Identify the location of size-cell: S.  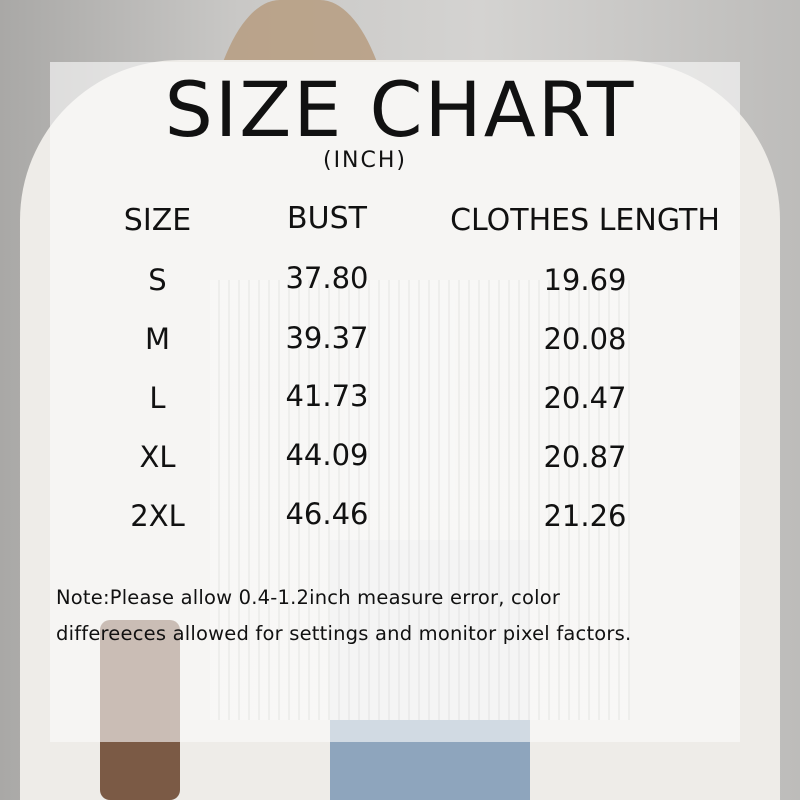
(157, 280).